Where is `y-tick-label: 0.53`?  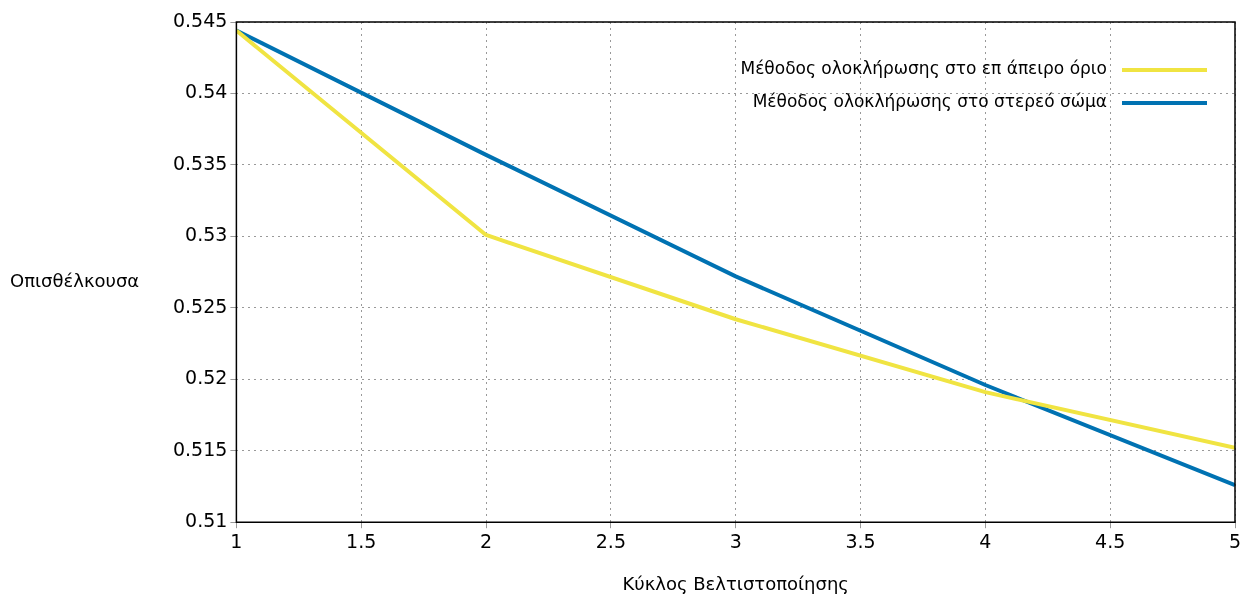 y-tick-label: 0.53 is located at coordinates (206, 234).